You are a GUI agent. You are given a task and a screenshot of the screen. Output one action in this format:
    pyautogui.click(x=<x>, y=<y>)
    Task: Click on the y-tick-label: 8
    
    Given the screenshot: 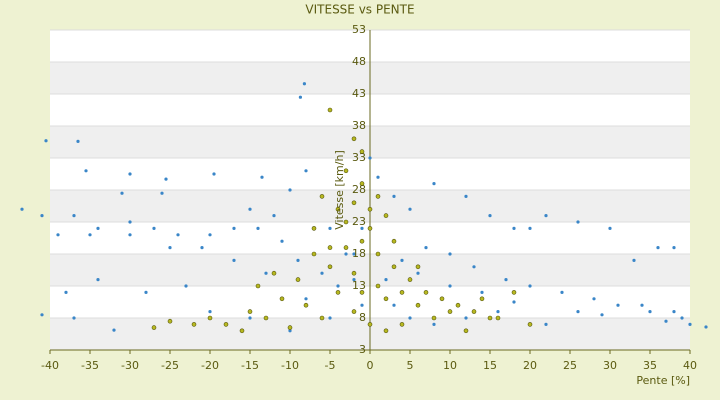 What is the action you would take?
    pyautogui.click(x=362, y=317)
    